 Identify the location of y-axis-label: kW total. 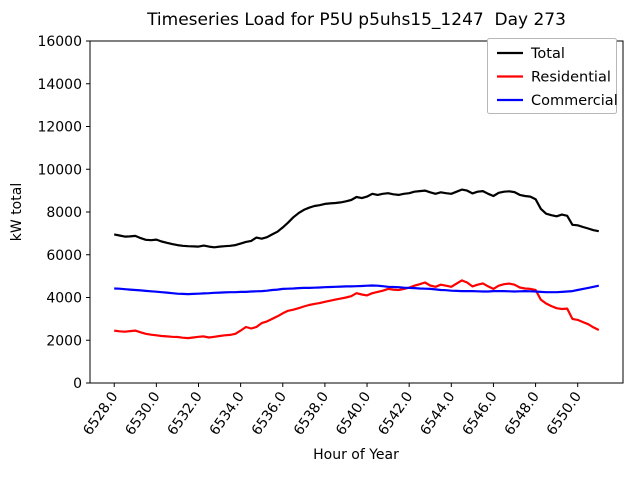
(17, 212).